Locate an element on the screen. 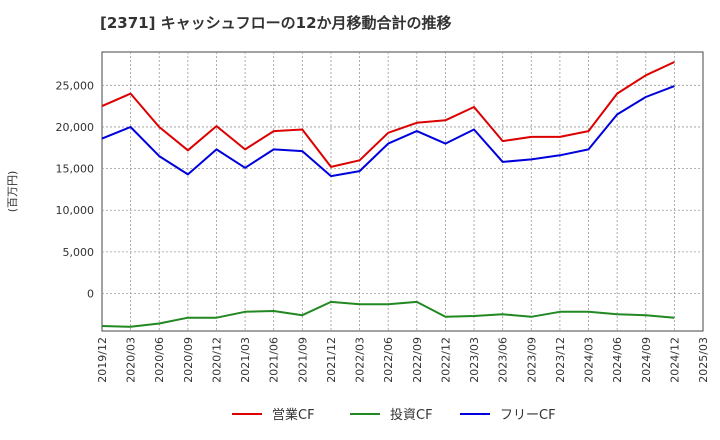  x-tick-label: 2021/09 is located at coordinates (302, 360).